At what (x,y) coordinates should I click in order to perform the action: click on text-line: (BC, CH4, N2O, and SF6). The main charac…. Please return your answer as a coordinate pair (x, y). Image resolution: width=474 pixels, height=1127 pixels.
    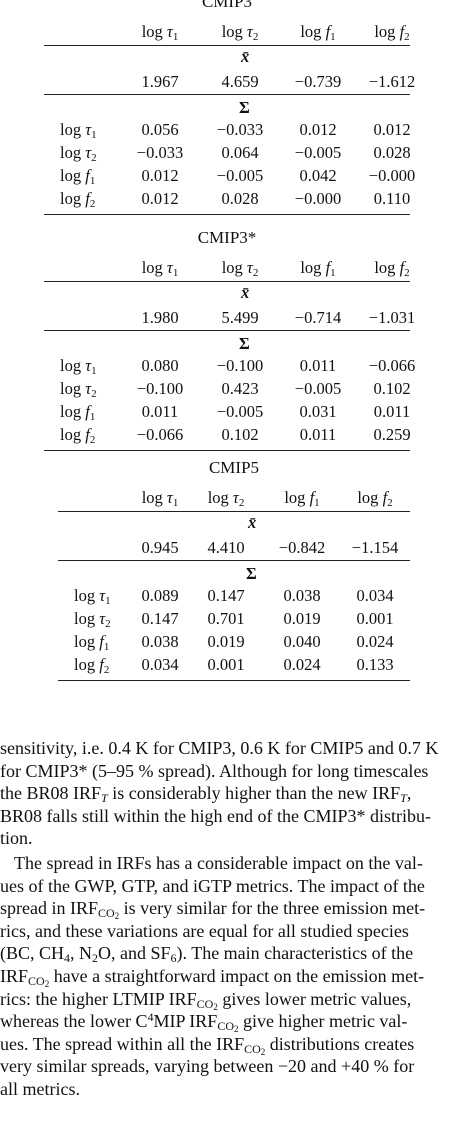
    Looking at the image, I should click on (207, 954).